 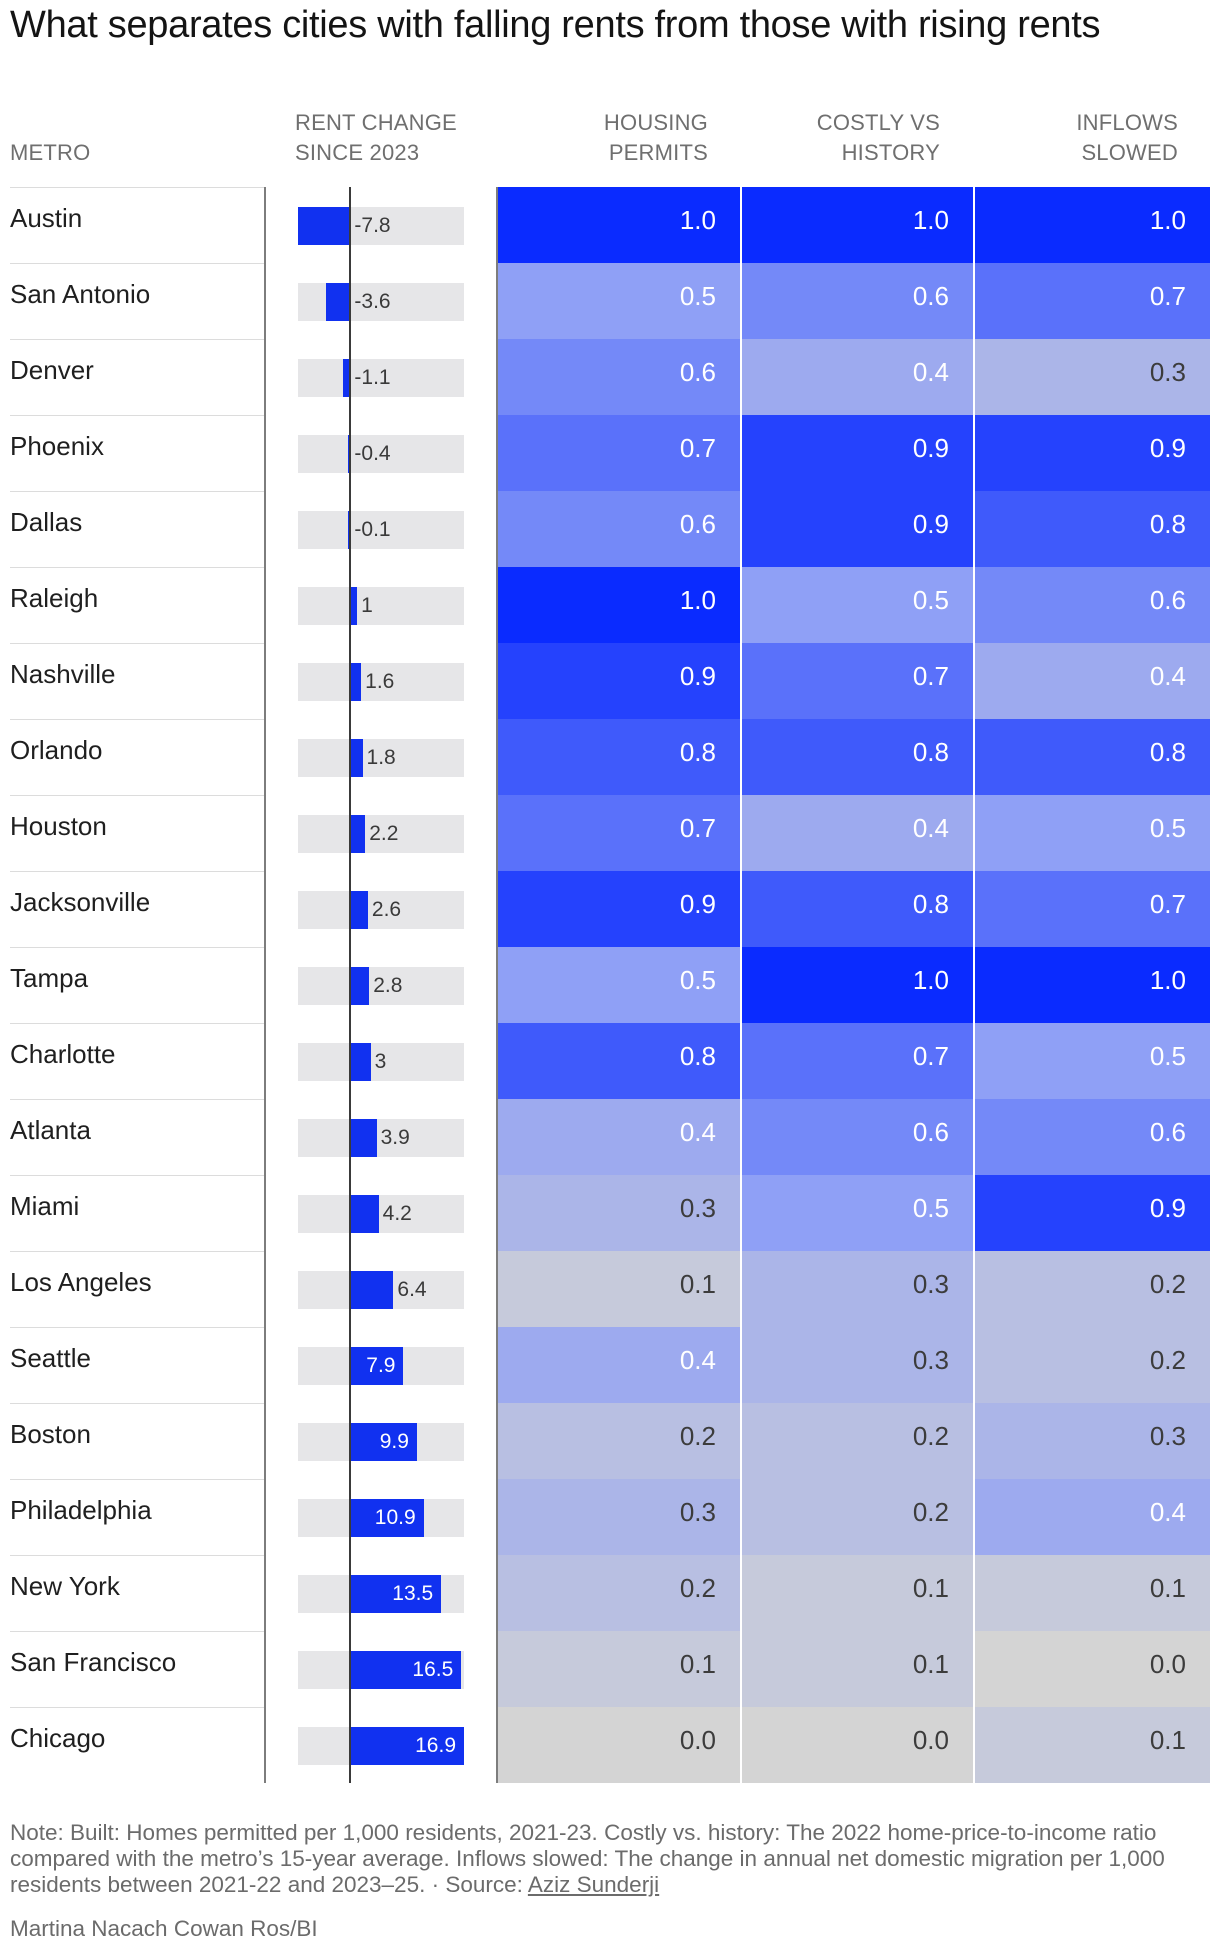 I want to click on cell-costly: 1.0, so click(x=857, y=225).